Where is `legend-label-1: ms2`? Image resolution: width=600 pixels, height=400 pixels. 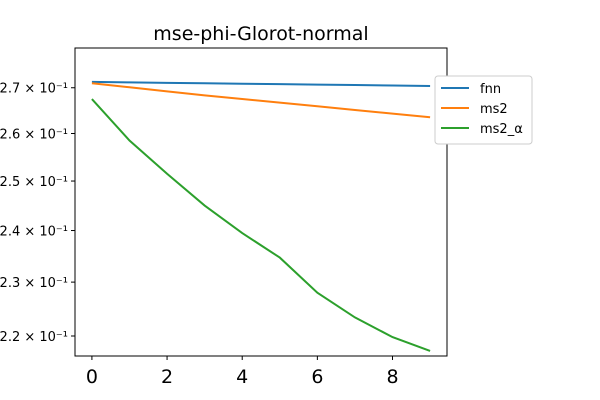
legend-label-1: ms2 is located at coordinates (494, 109).